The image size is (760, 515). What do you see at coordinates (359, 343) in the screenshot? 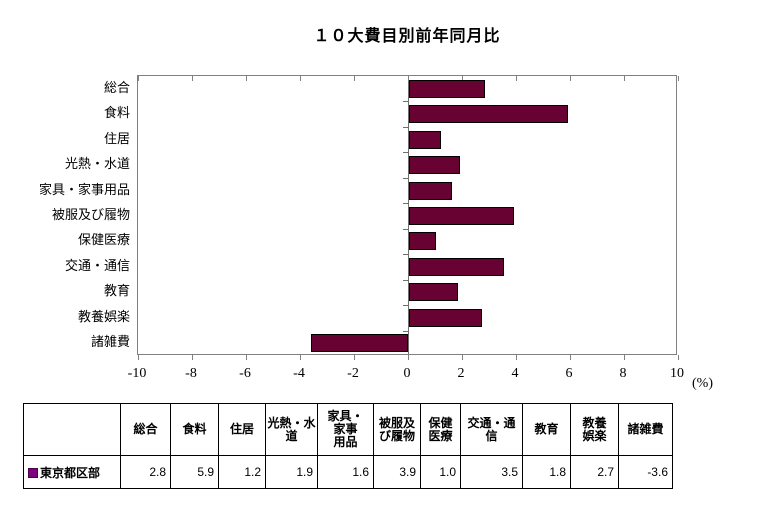
I see `bar-諸雑費` at bounding box center [359, 343].